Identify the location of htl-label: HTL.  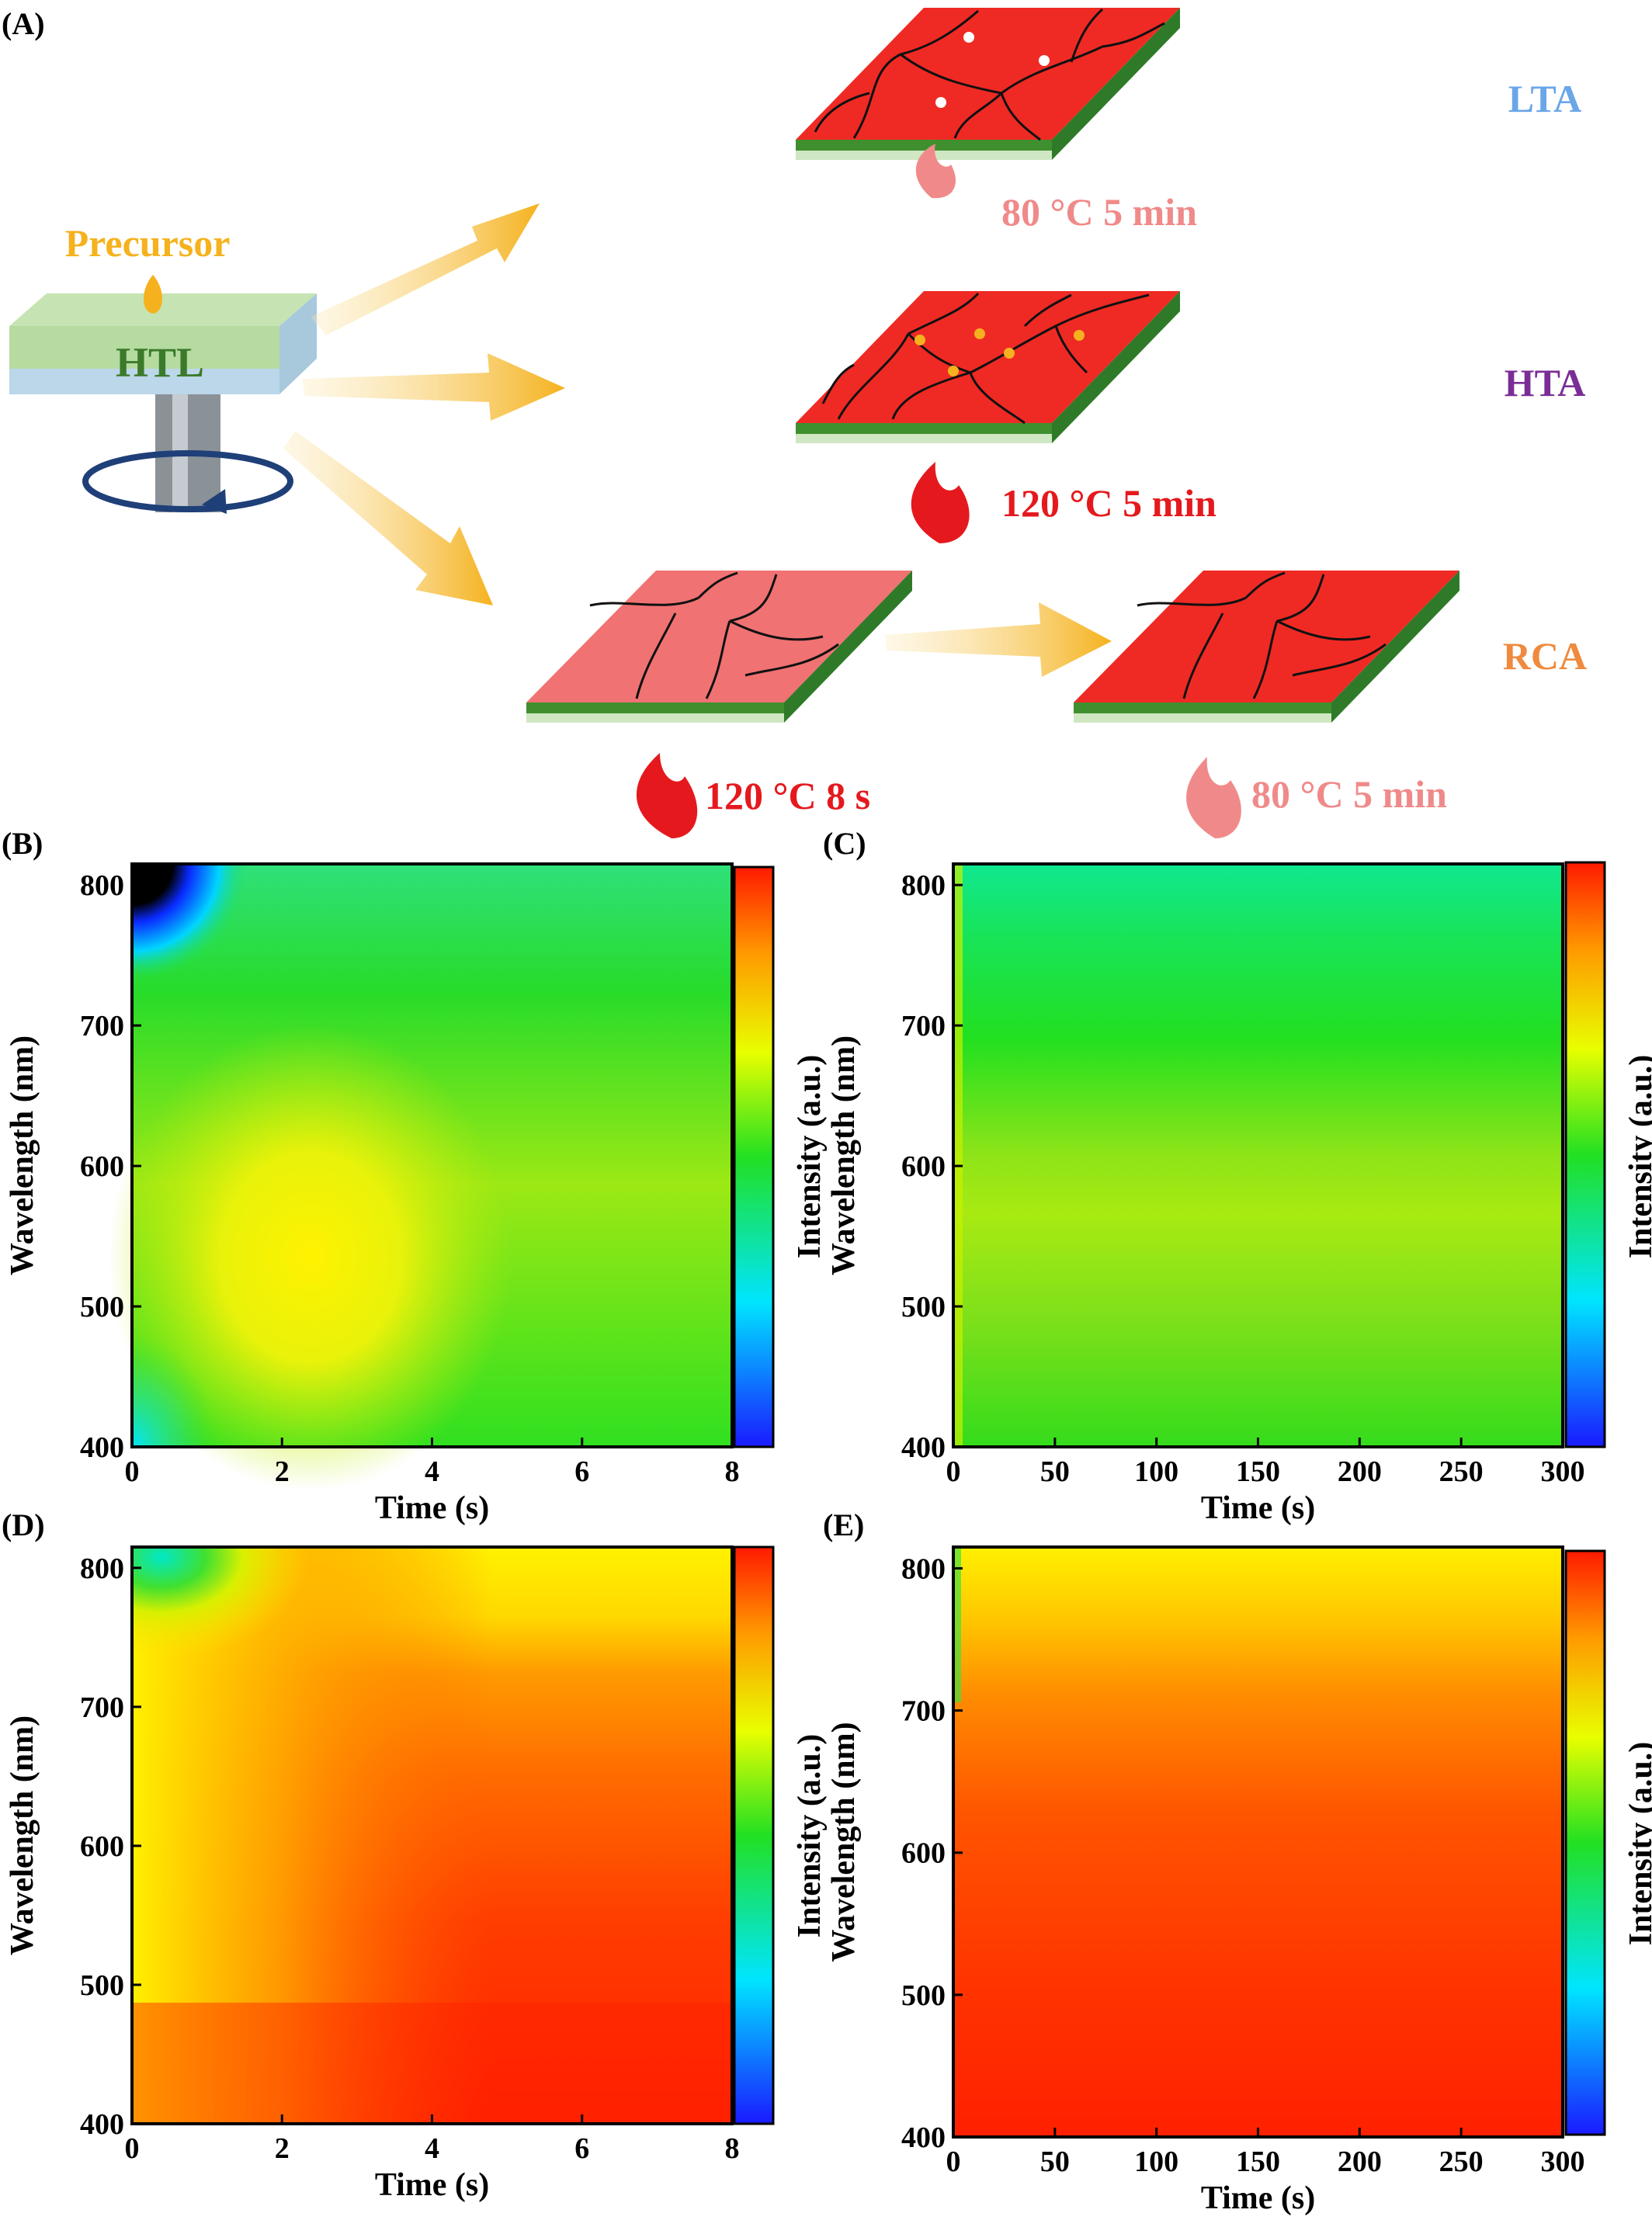
(160, 362).